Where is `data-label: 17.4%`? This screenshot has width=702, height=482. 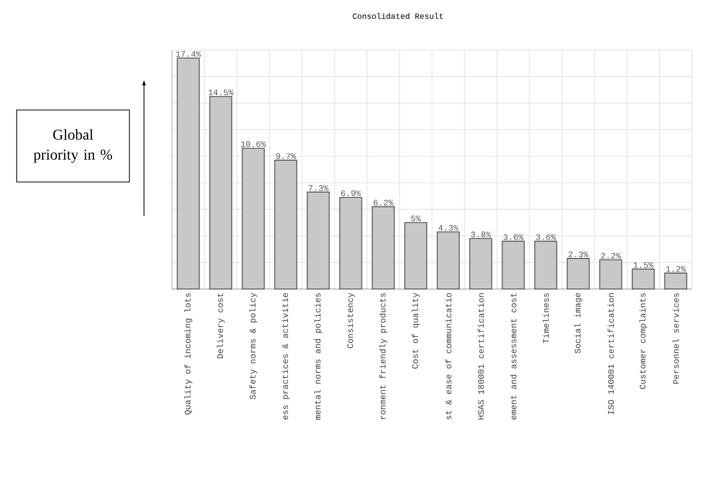
data-label: 17.4% is located at coordinates (189, 54).